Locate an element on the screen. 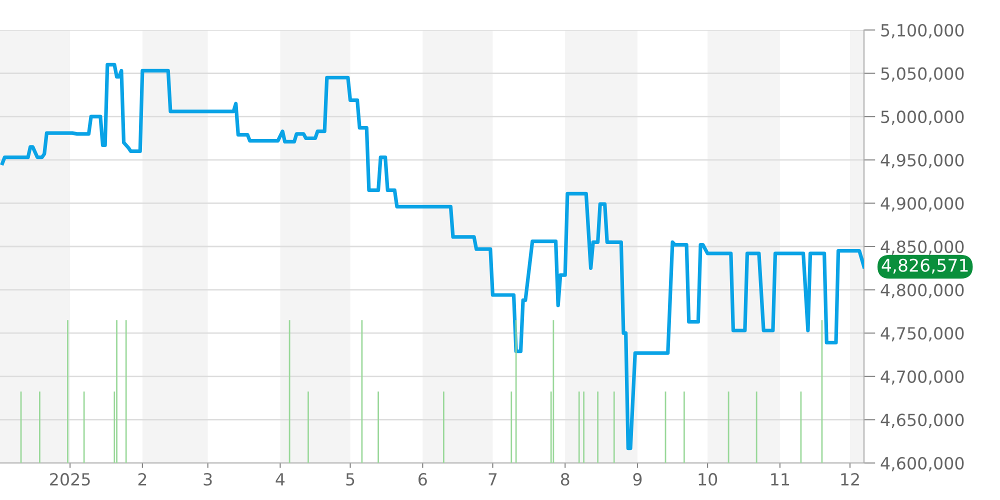 Image resolution: width=1000 pixels, height=500 pixels. y-tick-label: 5,100,000 is located at coordinates (922, 31).